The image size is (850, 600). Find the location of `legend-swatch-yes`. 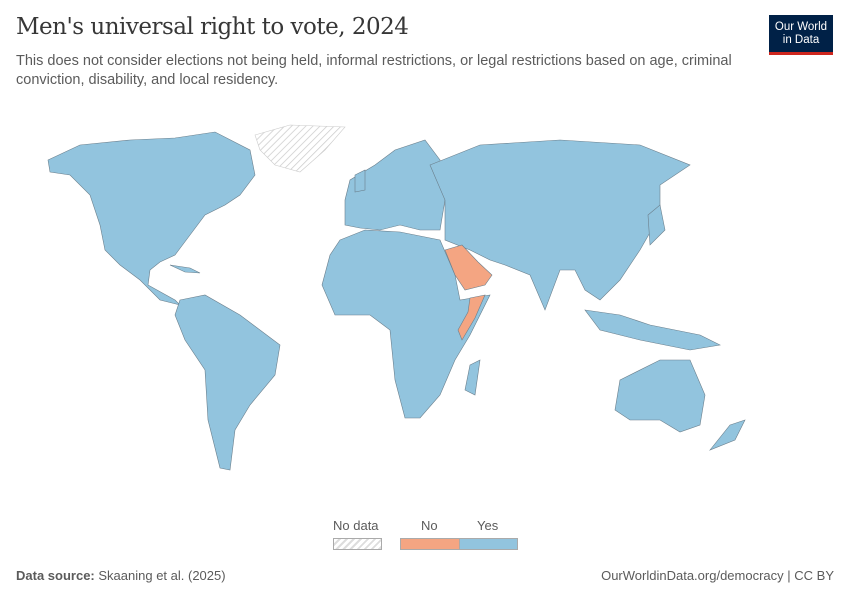

legend-swatch-yes is located at coordinates (488, 544).